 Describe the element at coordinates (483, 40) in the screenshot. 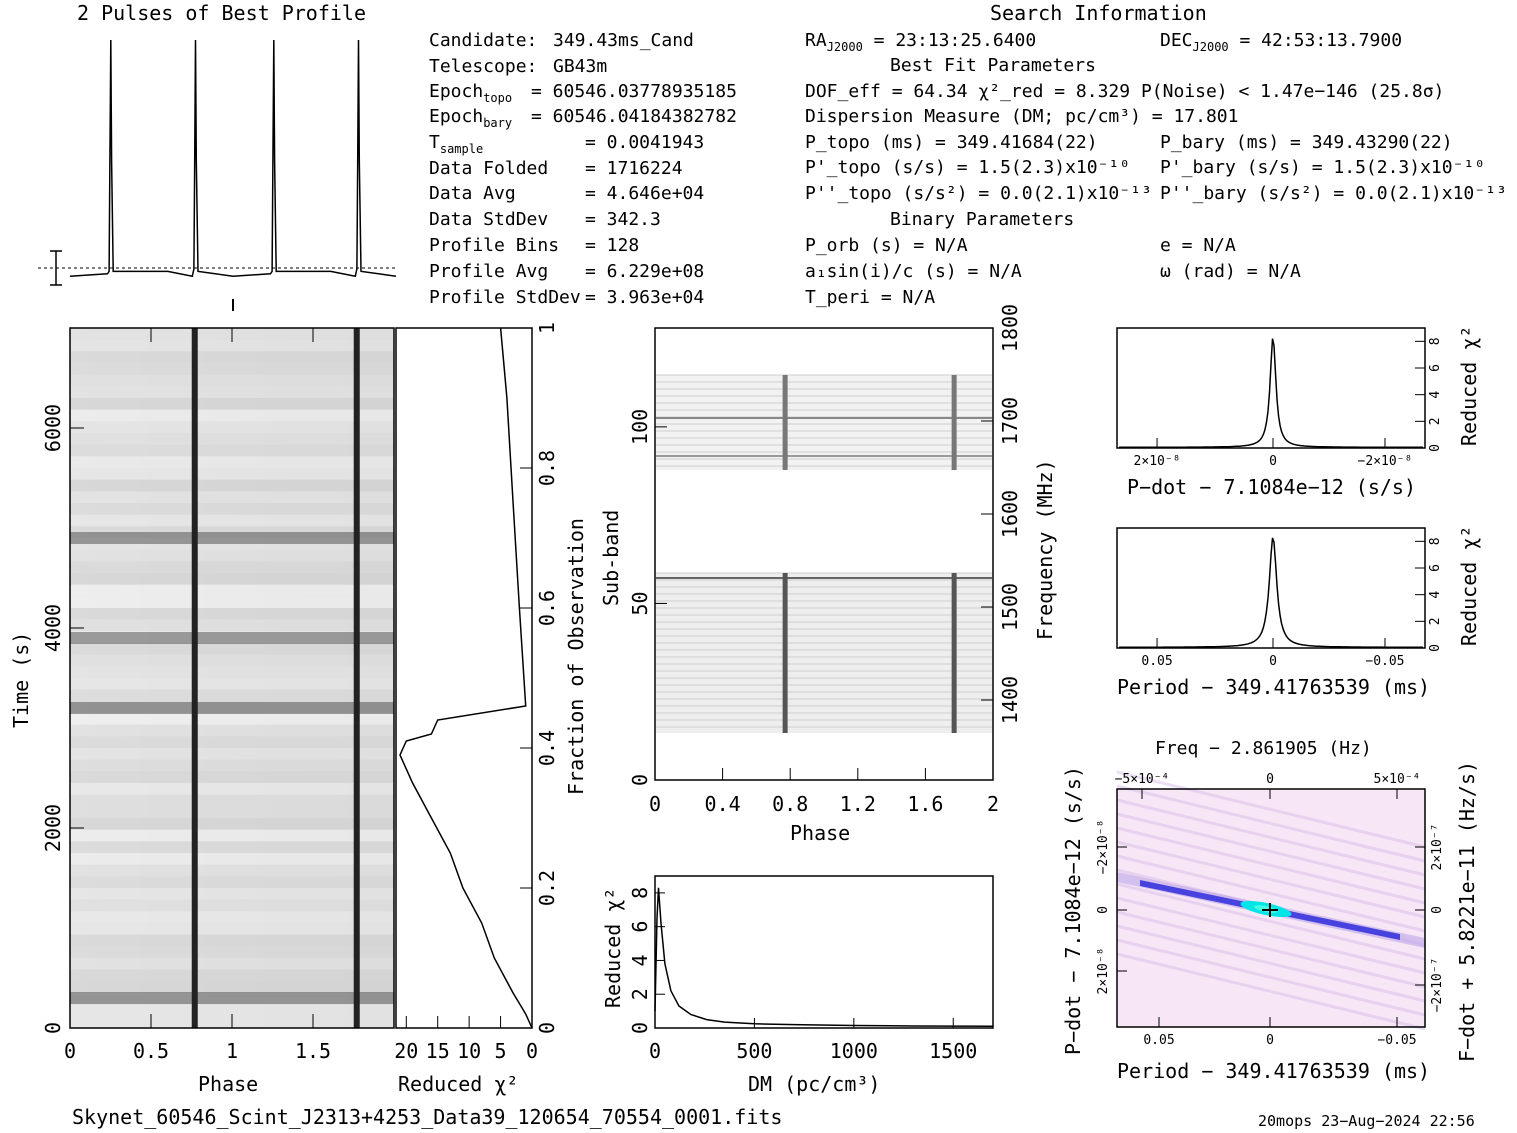

I see `info-row-label: Candidate:` at that location.